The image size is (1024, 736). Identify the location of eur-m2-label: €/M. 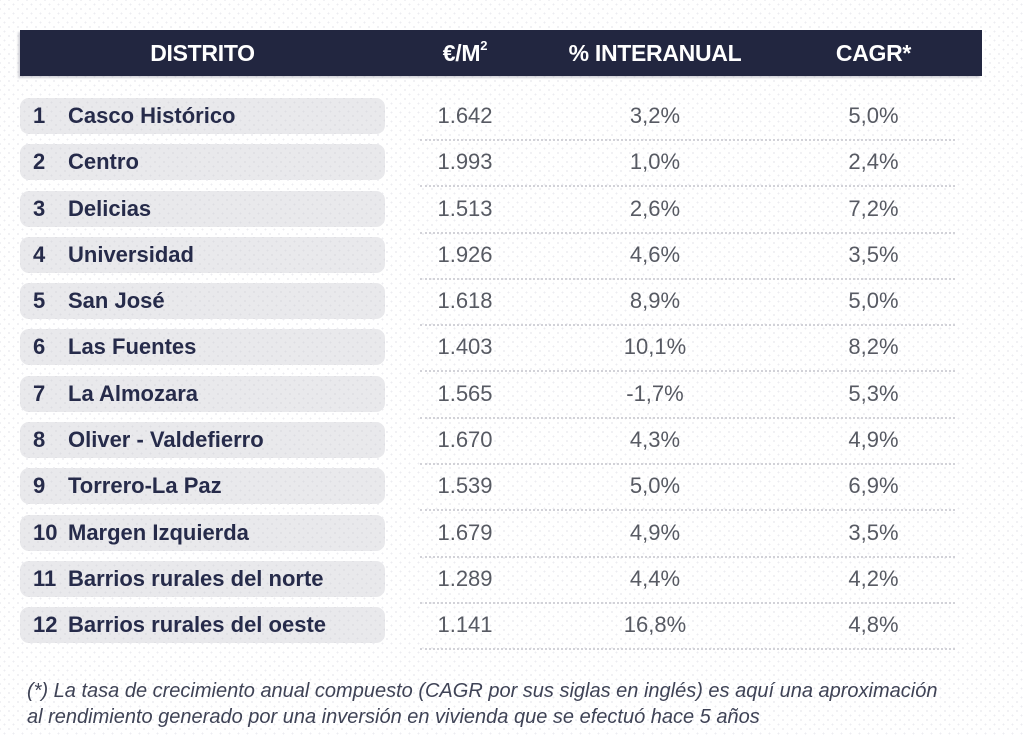
(461, 52).